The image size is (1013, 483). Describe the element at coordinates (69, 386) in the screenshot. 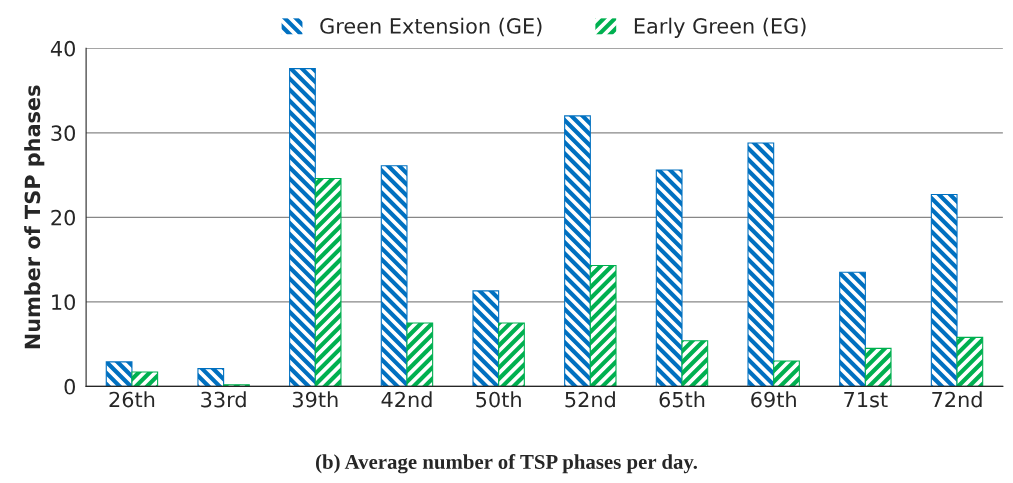

I see `y-tick-label: 0` at that location.